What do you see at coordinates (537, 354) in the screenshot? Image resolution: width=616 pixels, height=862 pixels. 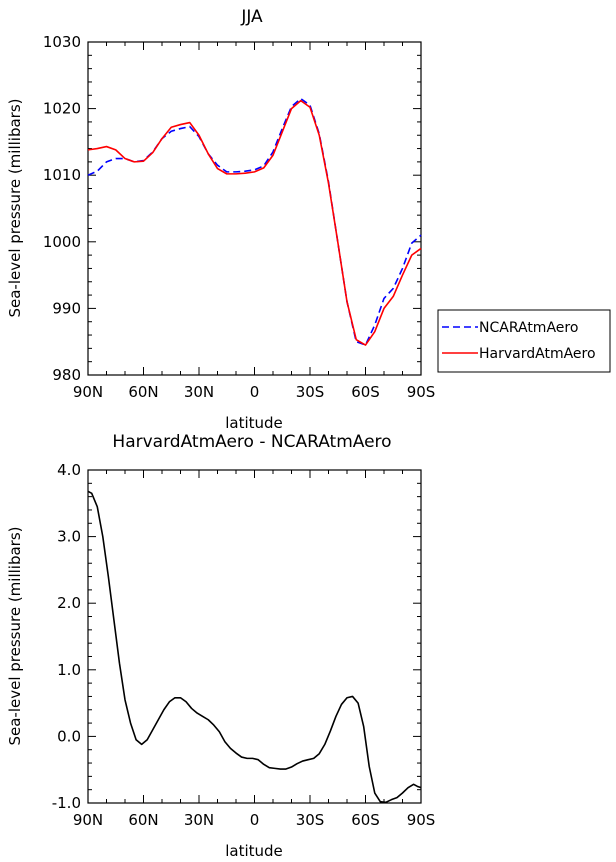 I see `legend-label-harvard: HarvardAtmAero` at bounding box center [537, 354].